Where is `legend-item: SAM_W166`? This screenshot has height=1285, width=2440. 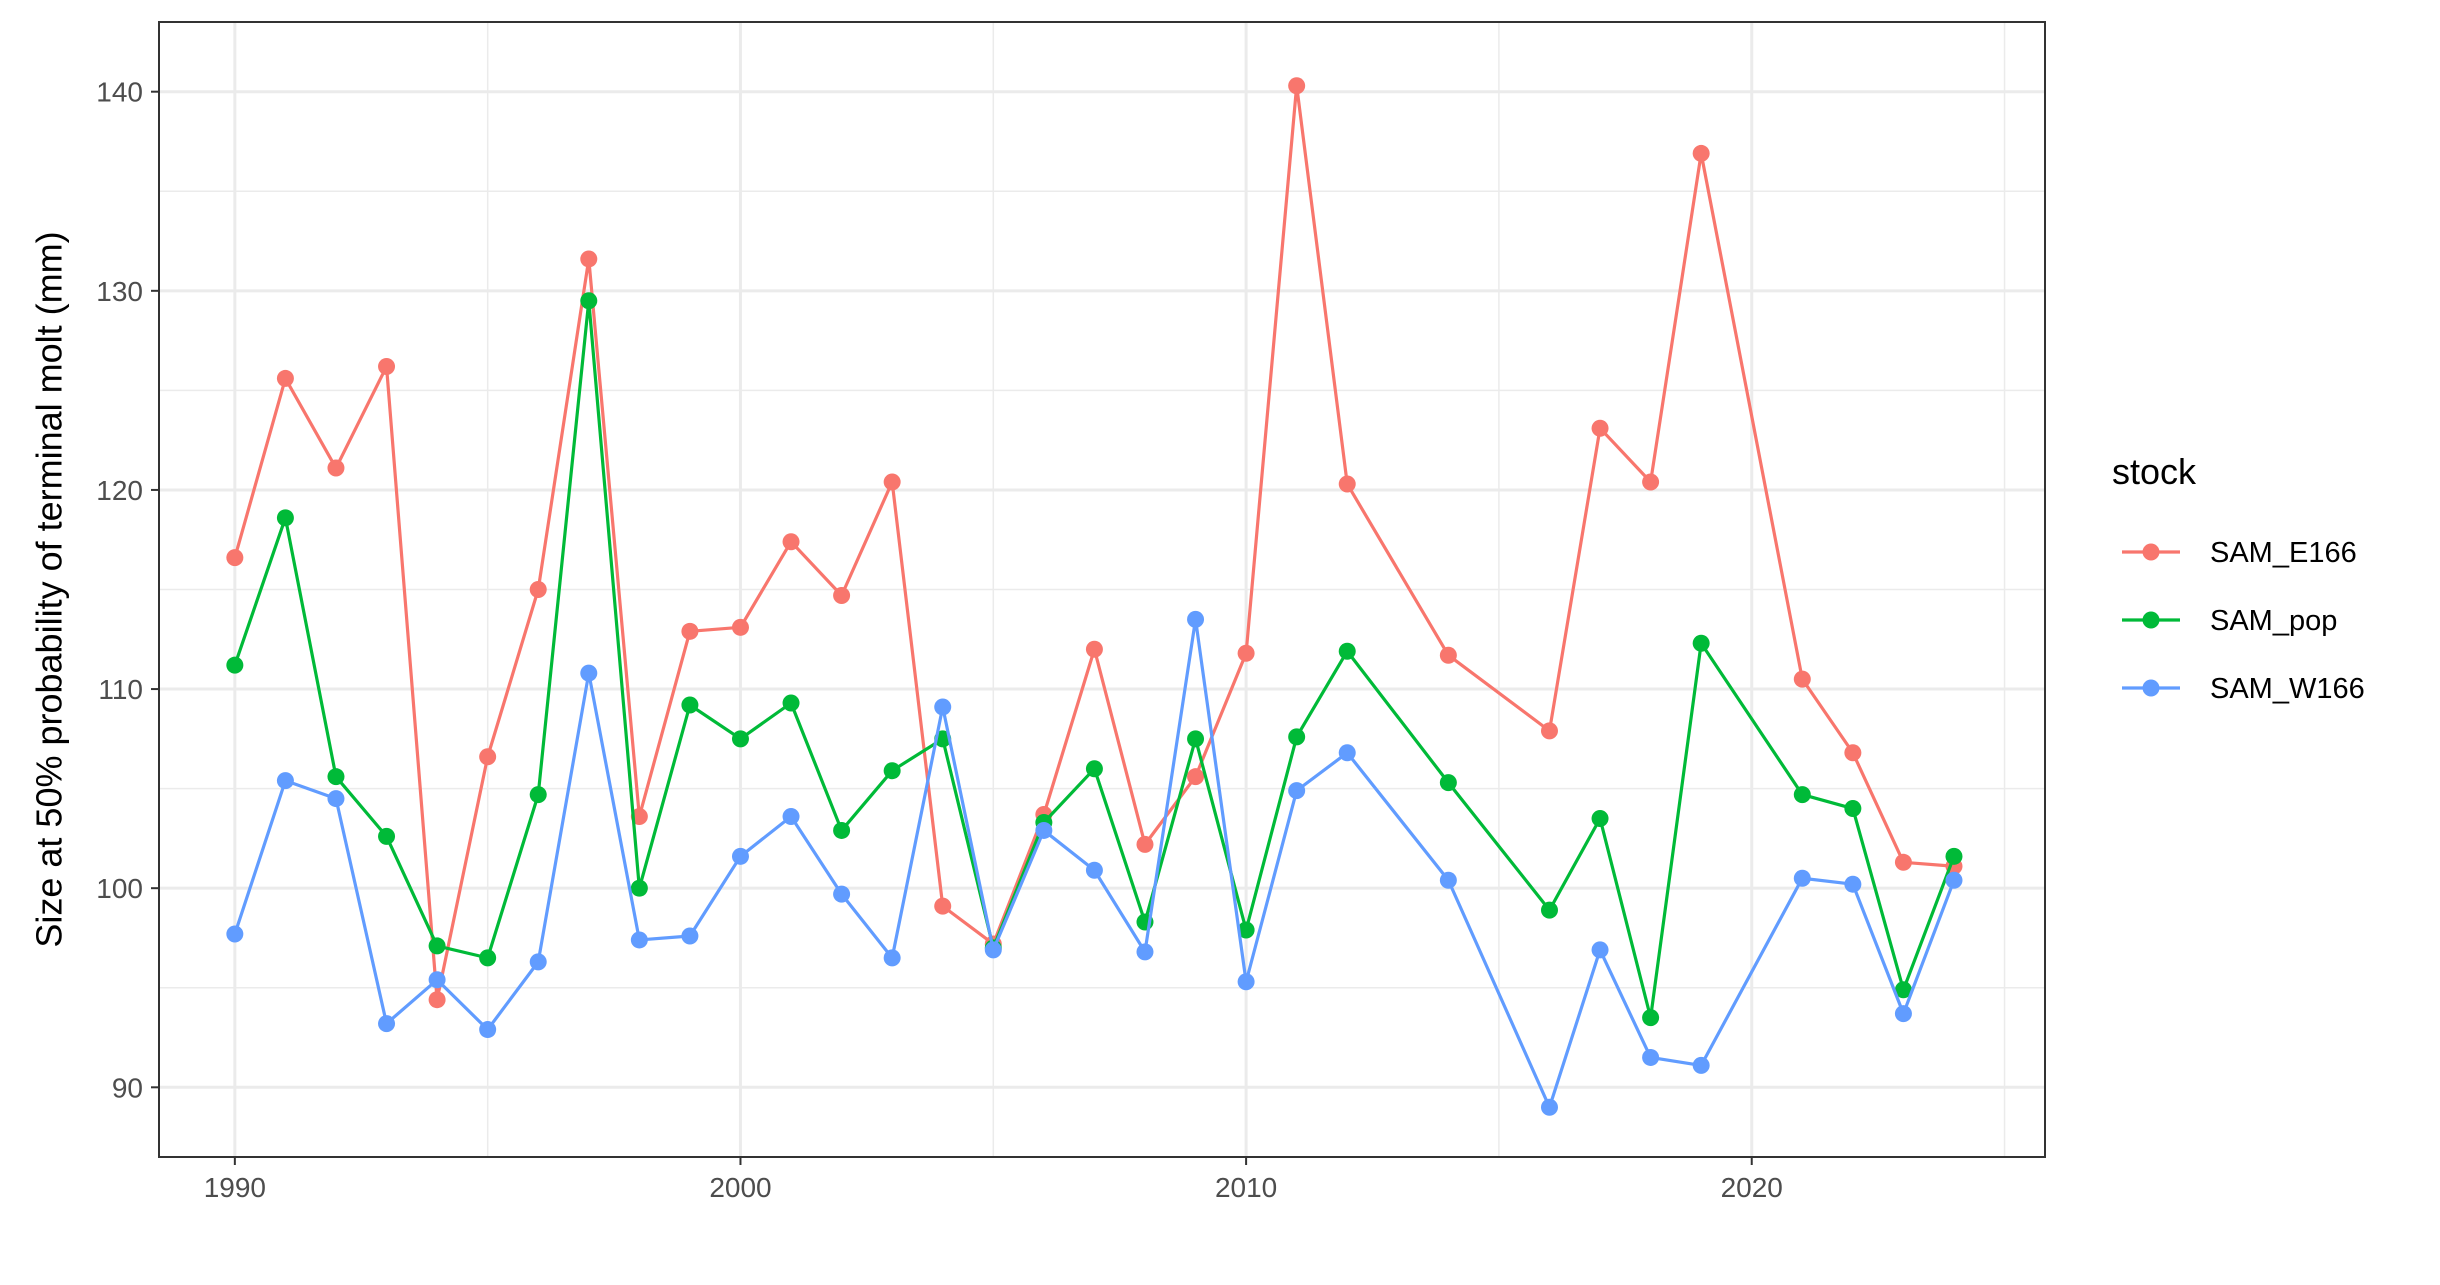
legend-item: SAM_W166 is located at coordinates (2243, 689).